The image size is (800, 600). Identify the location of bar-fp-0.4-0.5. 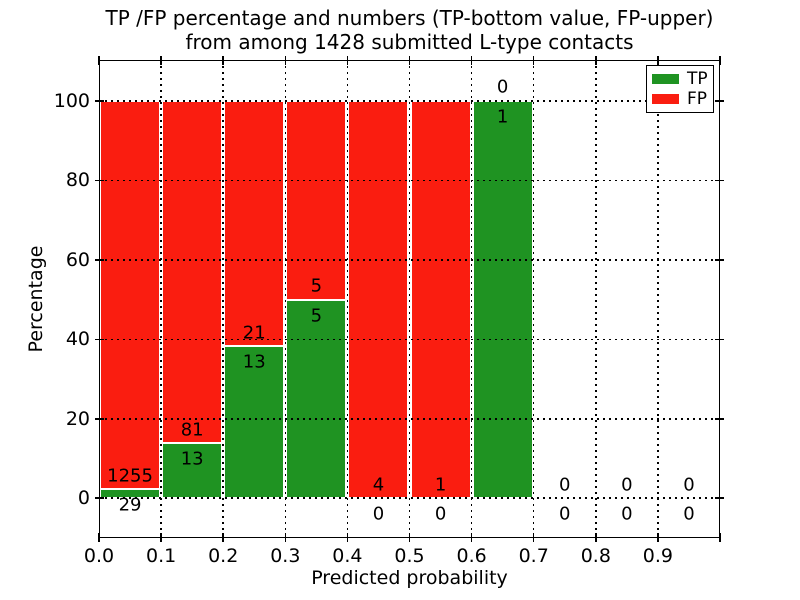
(378, 299).